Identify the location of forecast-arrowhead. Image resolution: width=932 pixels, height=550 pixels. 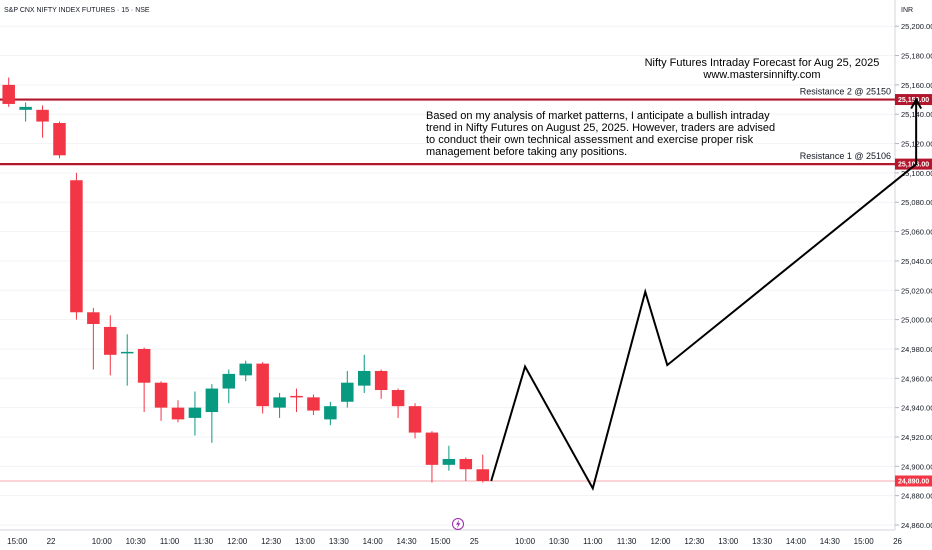
(916, 103).